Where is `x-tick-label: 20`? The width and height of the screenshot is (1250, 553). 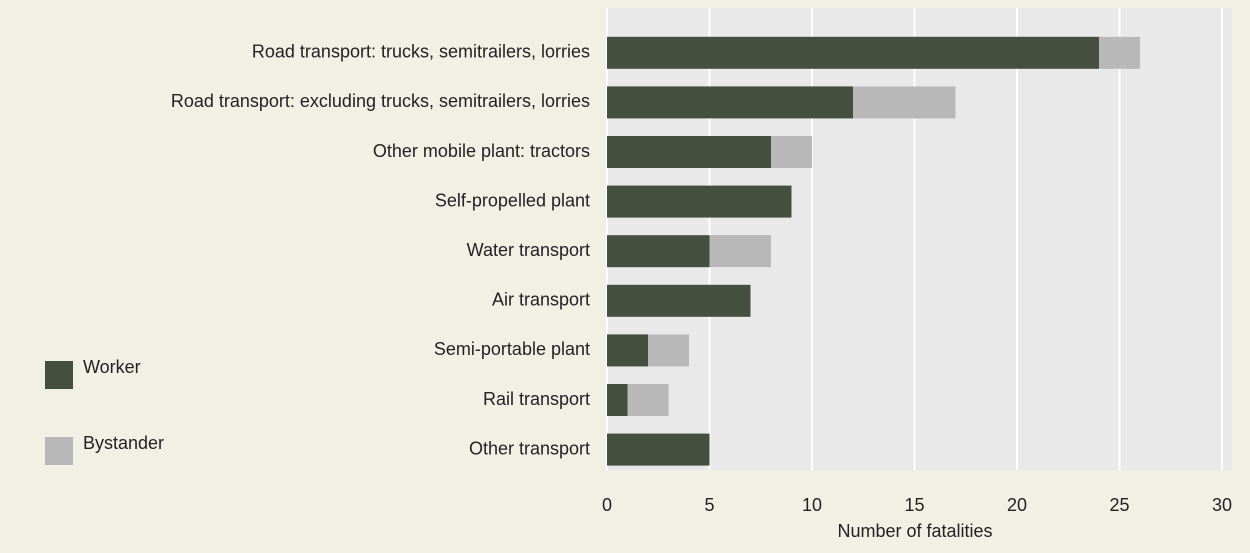
x-tick-label: 20 is located at coordinates (1017, 505).